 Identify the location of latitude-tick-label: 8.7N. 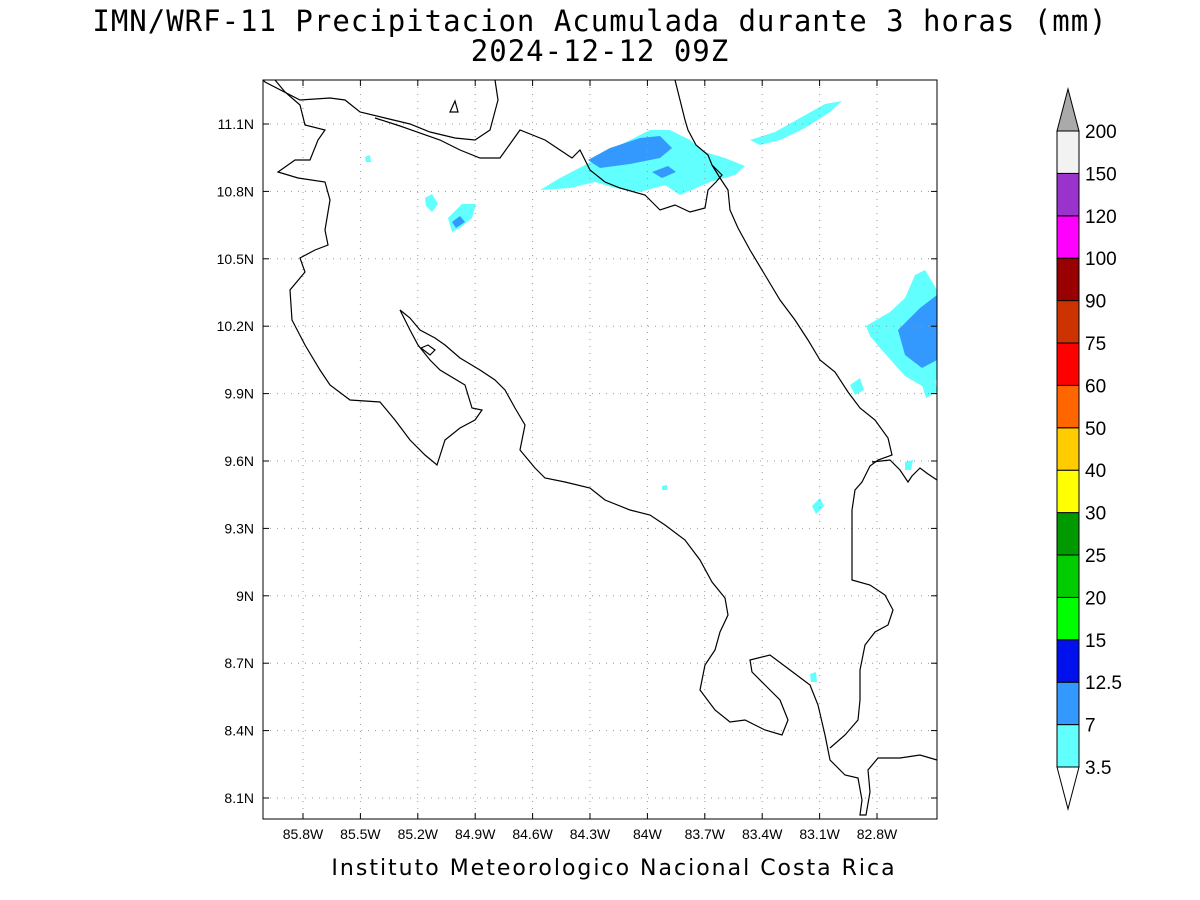
(239, 663).